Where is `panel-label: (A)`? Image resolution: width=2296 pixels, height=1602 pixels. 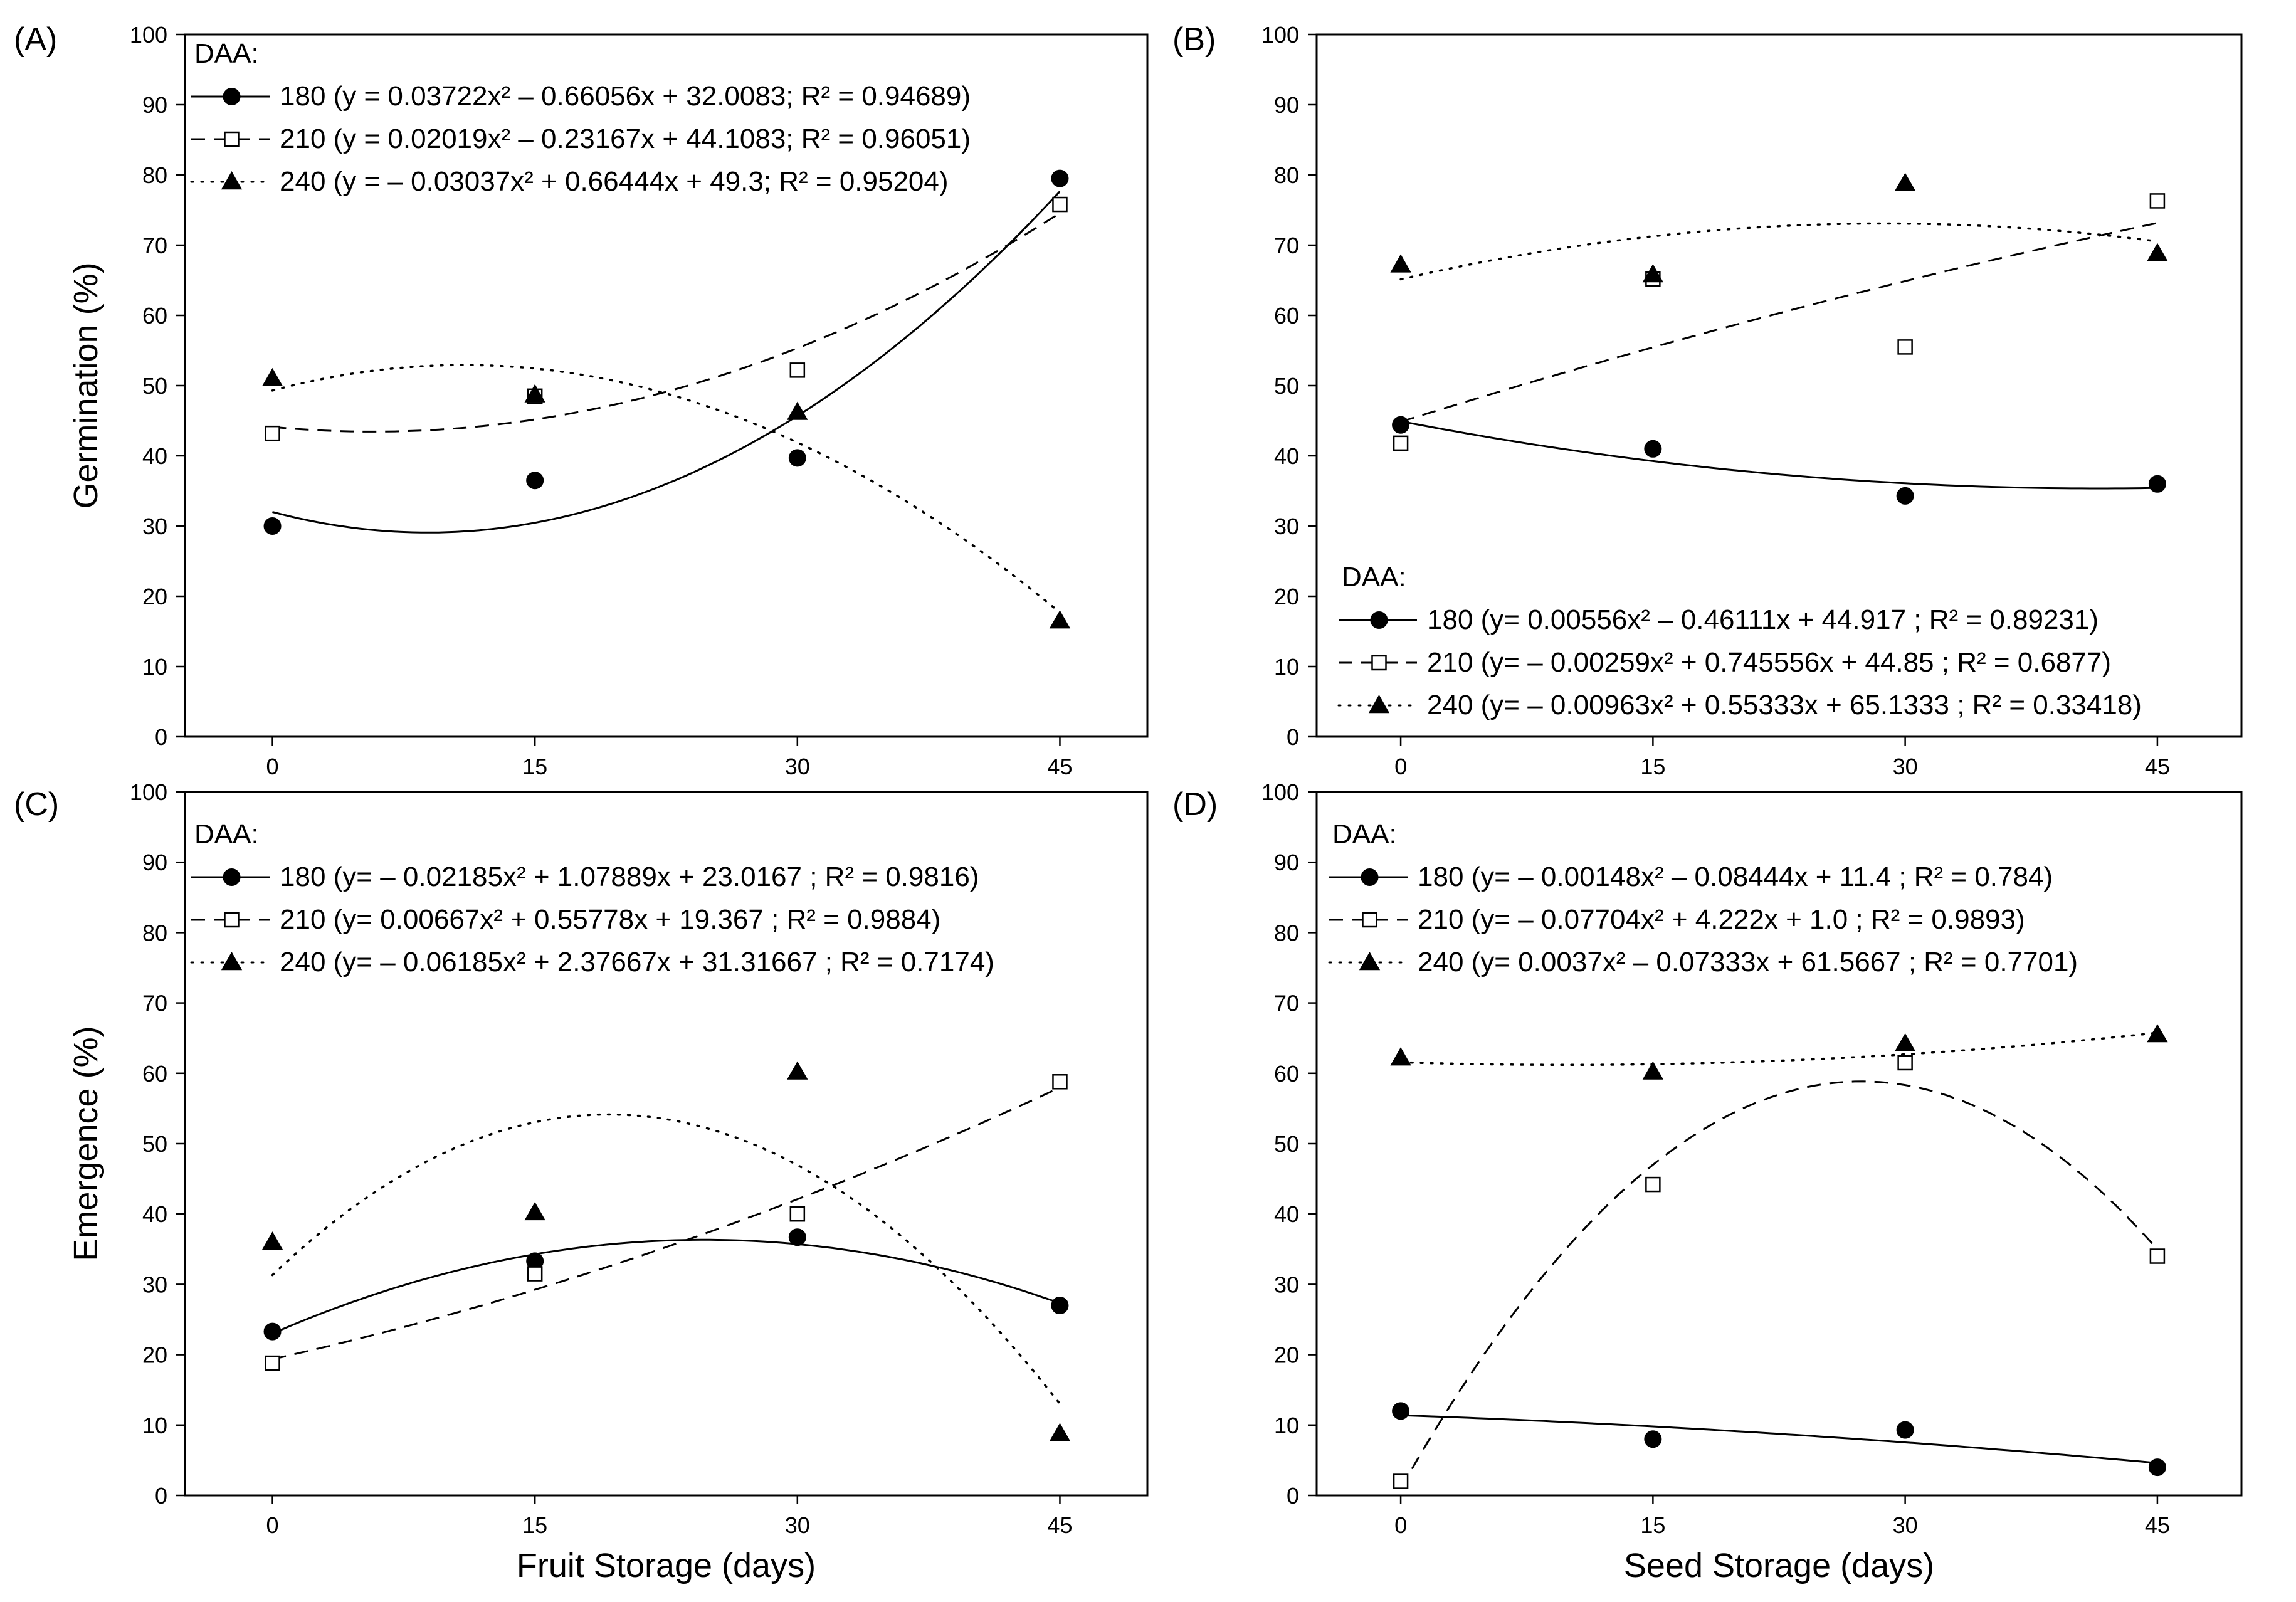 panel-label: (A) is located at coordinates (35, 39).